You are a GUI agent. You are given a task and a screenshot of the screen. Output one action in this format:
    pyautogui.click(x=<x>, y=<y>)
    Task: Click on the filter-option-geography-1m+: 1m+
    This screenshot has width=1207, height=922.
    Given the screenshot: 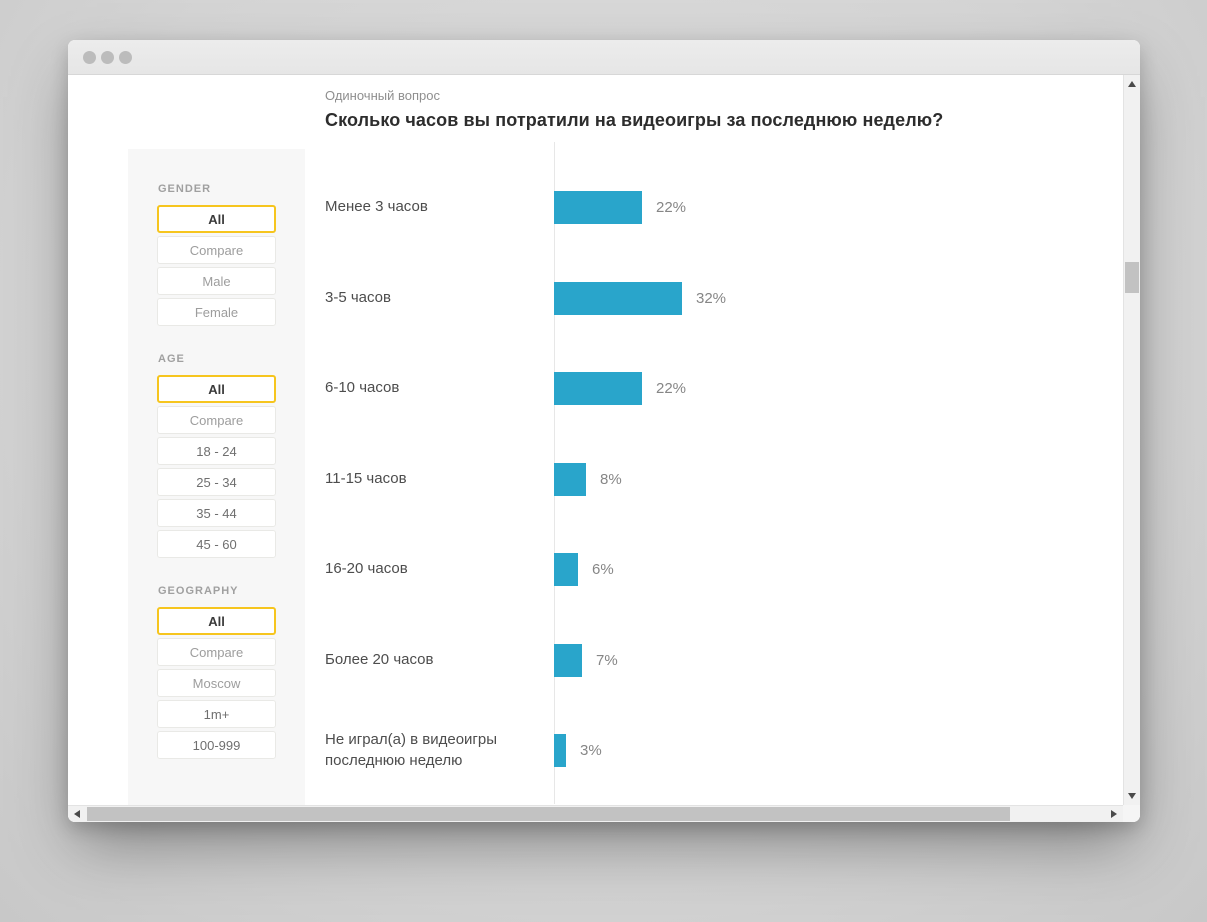 What is the action you would take?
    pyautogui.click(x=216, y=714)
    